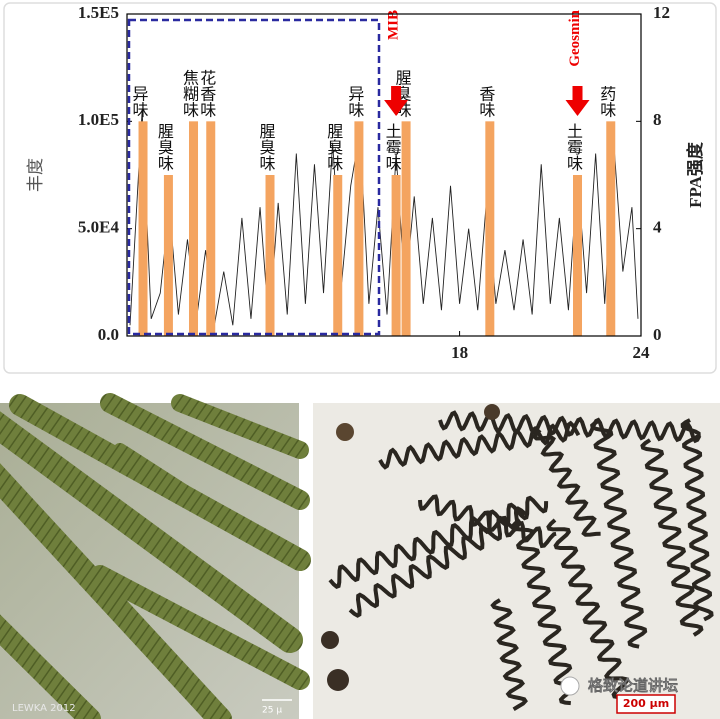  What do you see at coordinates (633, 686) in the screenshot?
I see `watermark: 格致论道讲坛` at bounding box center [633, 686].